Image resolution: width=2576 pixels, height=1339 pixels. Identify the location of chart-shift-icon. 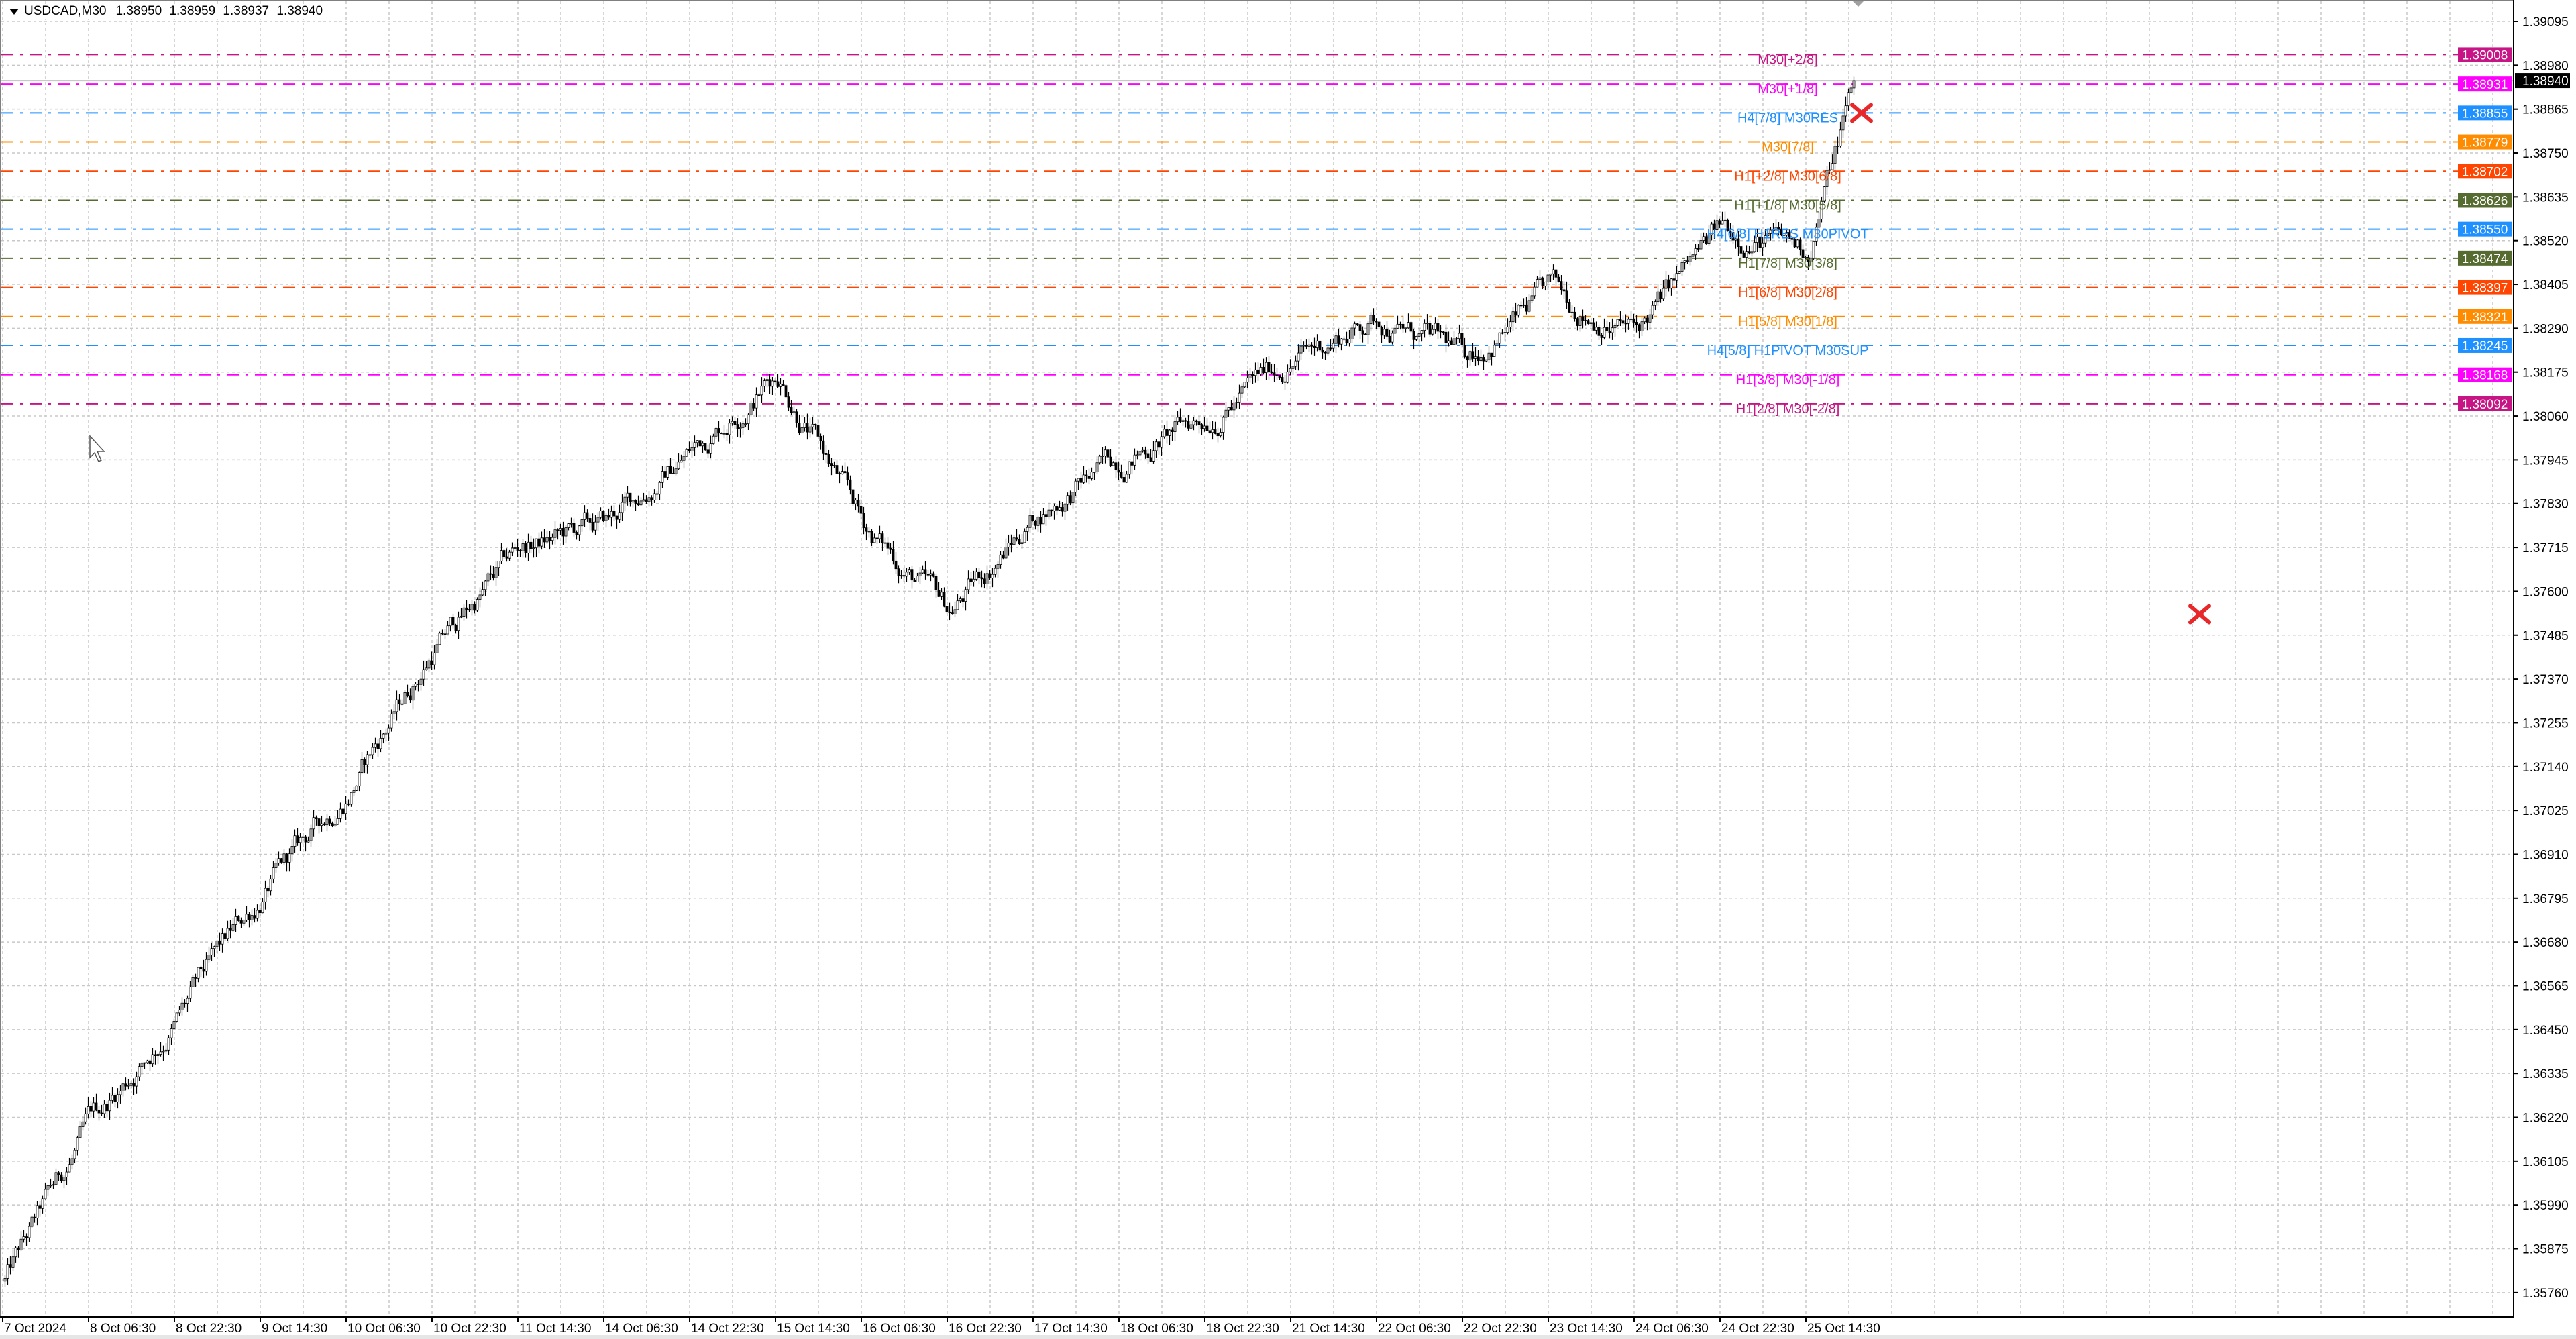
(1858, 4).